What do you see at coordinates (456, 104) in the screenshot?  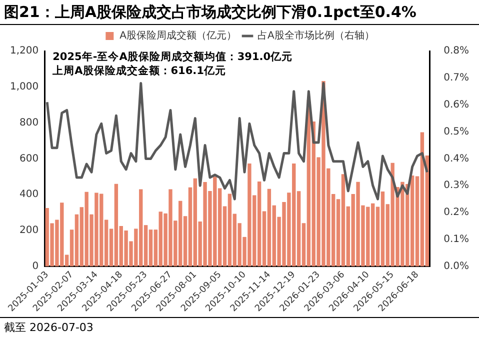 I see `y2-tick-label: 0.6%` at bounding box center [456, 104].